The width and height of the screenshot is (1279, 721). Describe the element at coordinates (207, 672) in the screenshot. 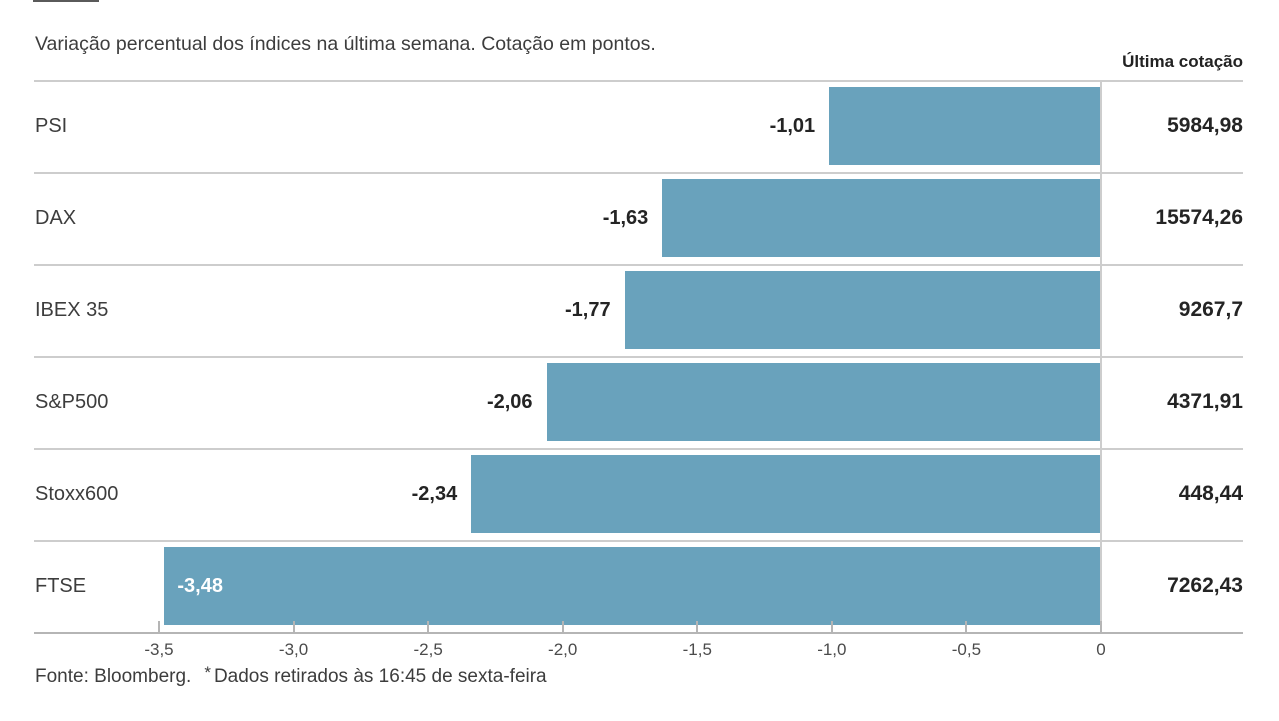

I see `footnote-asterisk: *` at that location.